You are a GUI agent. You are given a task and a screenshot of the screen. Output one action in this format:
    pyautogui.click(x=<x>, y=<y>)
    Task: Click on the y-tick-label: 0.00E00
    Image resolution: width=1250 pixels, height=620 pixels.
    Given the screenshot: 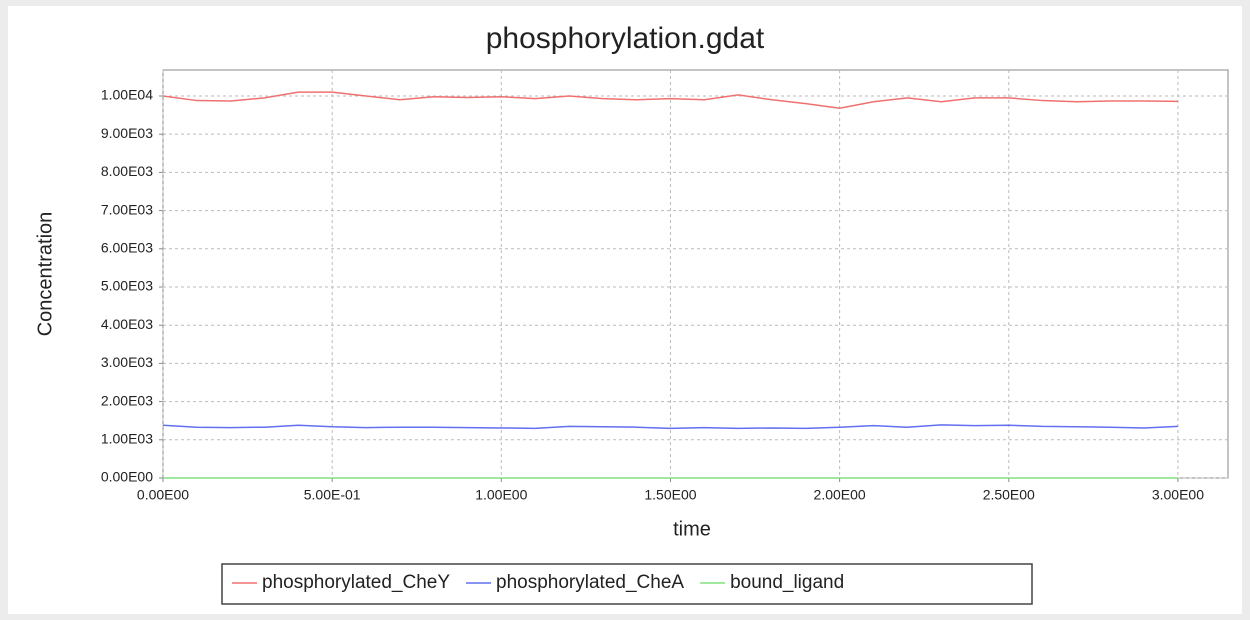 What is the action you would take?
    pyautogui.click(x=127, y=477)
    